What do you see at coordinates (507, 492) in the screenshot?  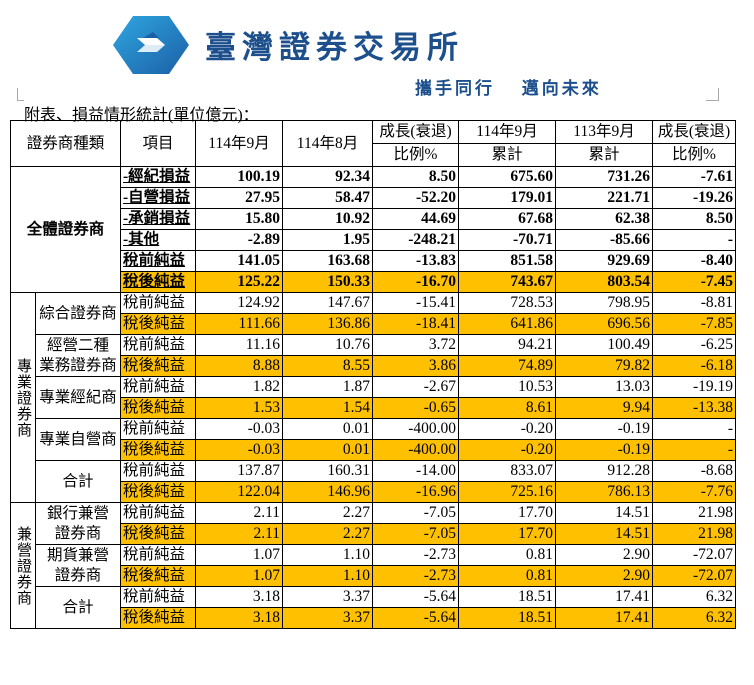 I see `value-cell: 725.16` at bounding box center [507, 492].